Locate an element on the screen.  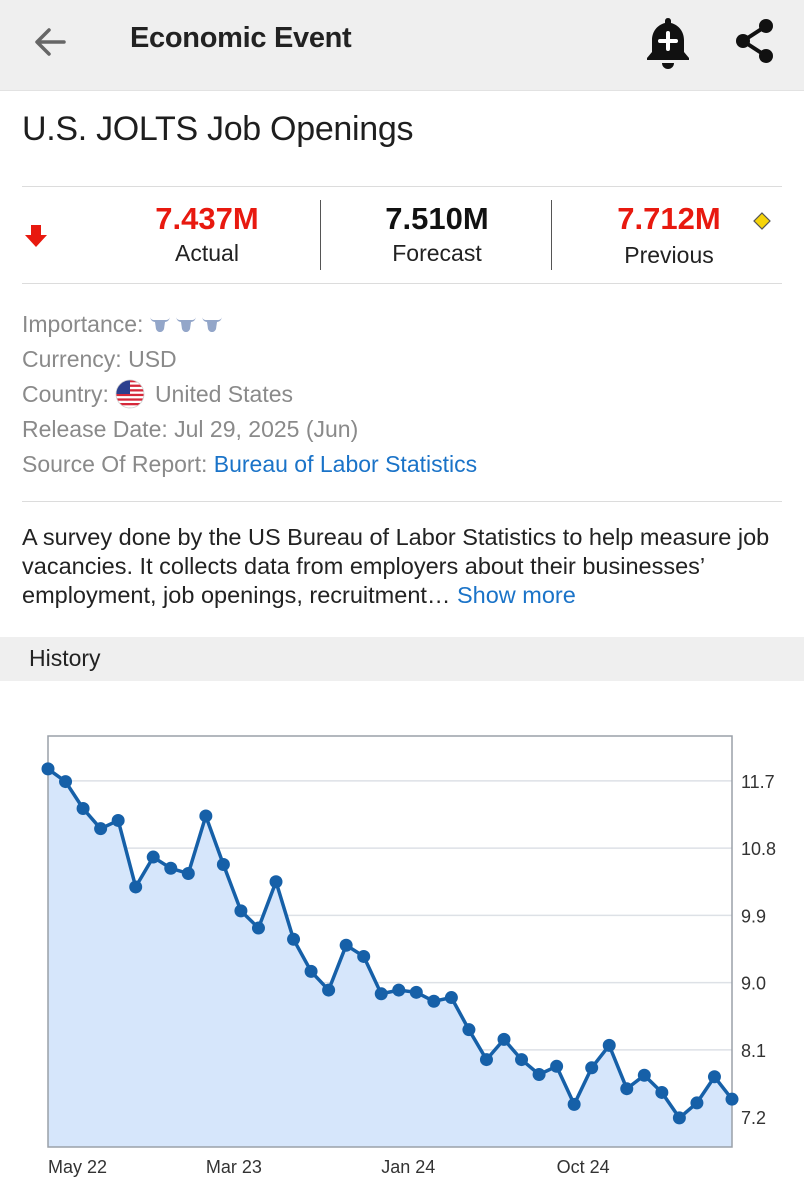
previous-stat: 7.712M Previous is located at coordinates (669, 235).